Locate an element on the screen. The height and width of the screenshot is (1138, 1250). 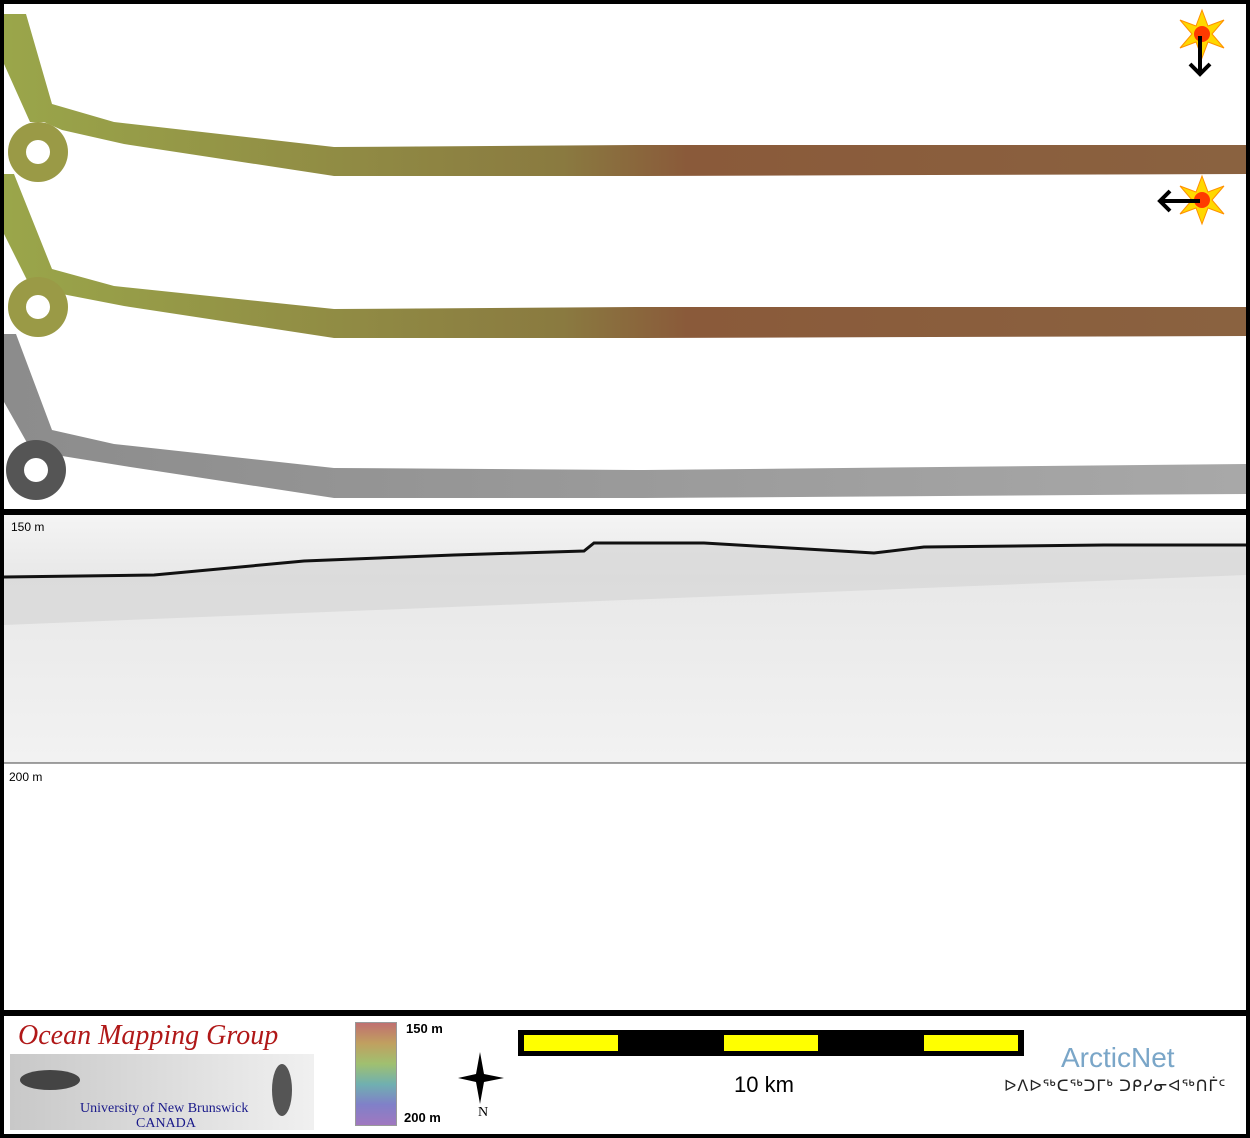
colorbar-bottom-label: 200 m is located at coordinates (422, 1117).